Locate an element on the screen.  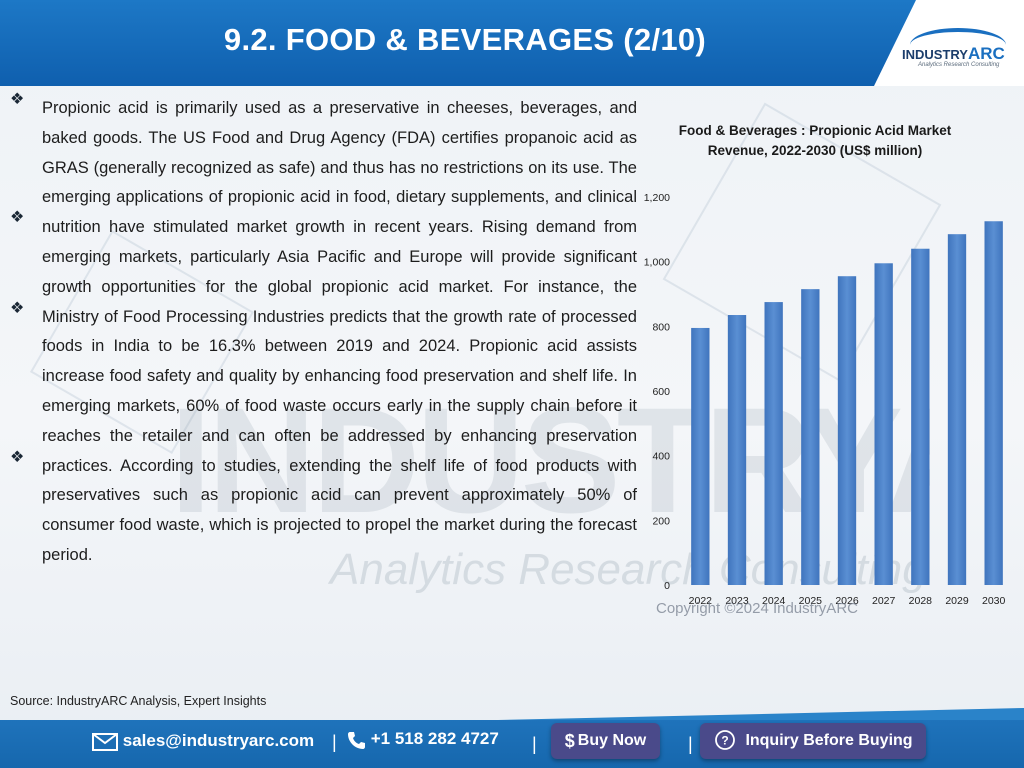
bar-2028 is located at coordinates (920, 416).